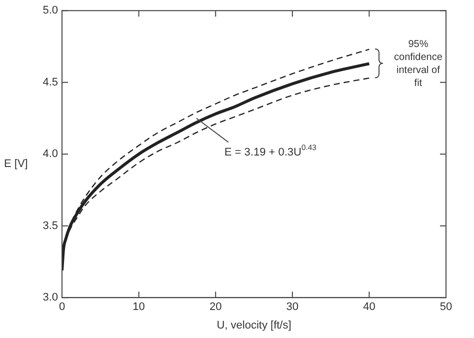  Describe the element at coordinates (50, 298) in the screenshot. I see `y-tick-label: 3.0` at that location.